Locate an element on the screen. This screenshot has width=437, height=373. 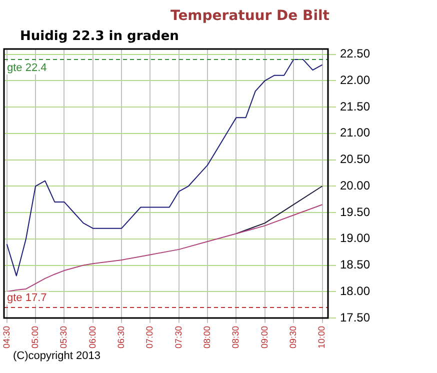
ref-line-label: gte 17.7 is located at coordinates (27, 298).